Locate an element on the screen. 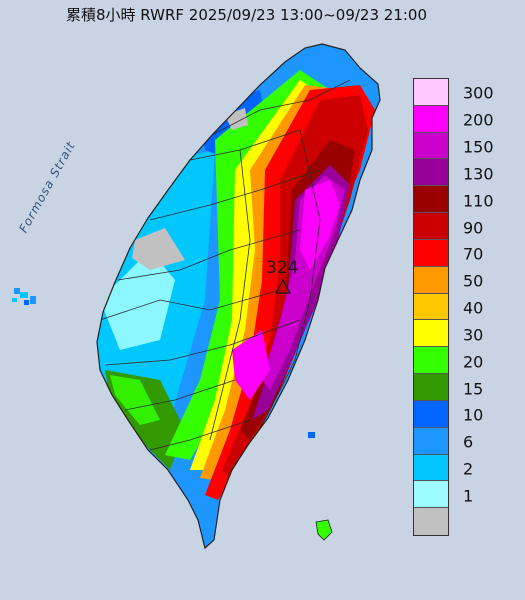  legend-label: 1 is located at coordinates (468, 496).